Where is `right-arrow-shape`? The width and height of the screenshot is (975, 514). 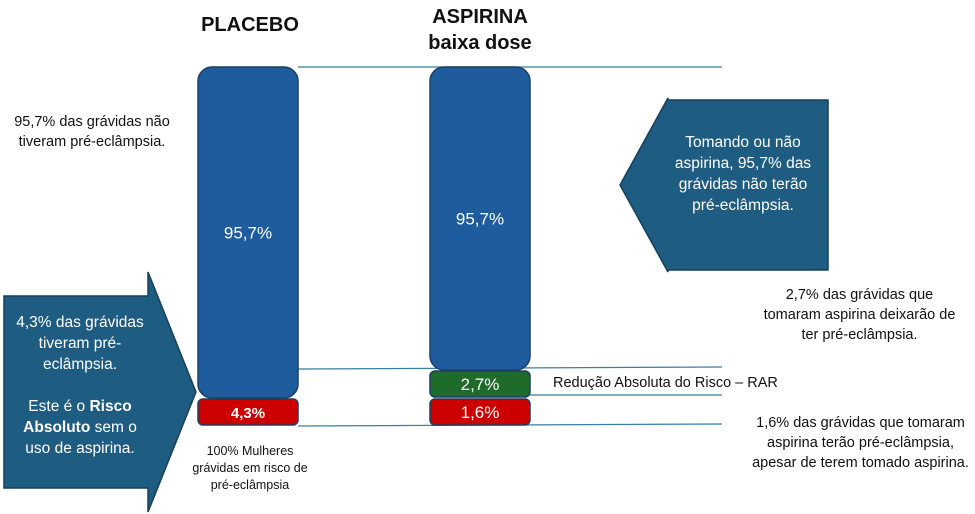 right-arrow-shape is located at coordinates (724, 185).